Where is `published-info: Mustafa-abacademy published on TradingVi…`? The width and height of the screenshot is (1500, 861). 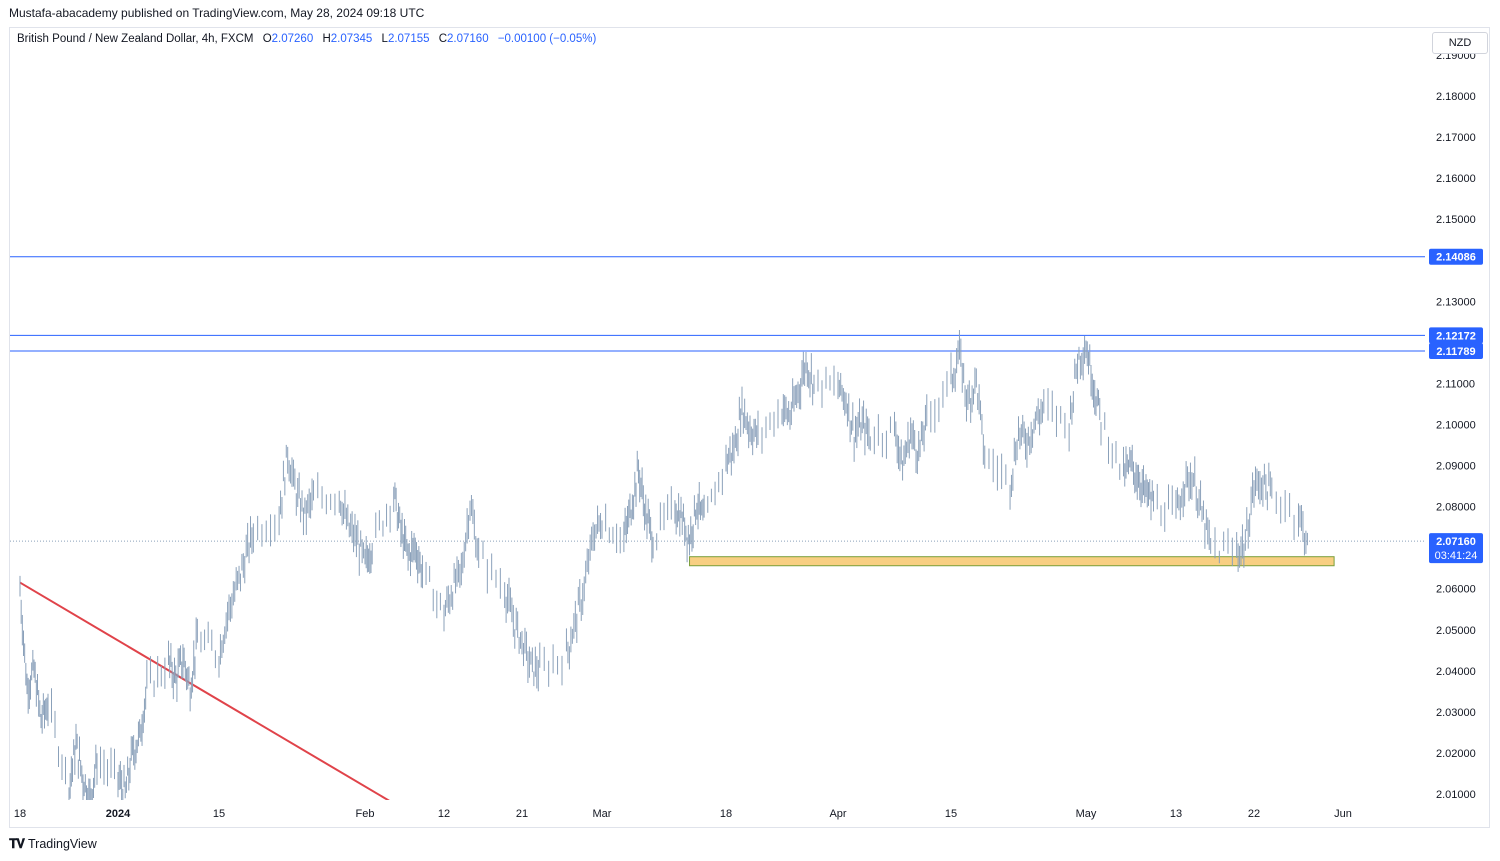 published-info: Mustafa-abacademy published on TradingVi… is located at coordinates (217, 13).